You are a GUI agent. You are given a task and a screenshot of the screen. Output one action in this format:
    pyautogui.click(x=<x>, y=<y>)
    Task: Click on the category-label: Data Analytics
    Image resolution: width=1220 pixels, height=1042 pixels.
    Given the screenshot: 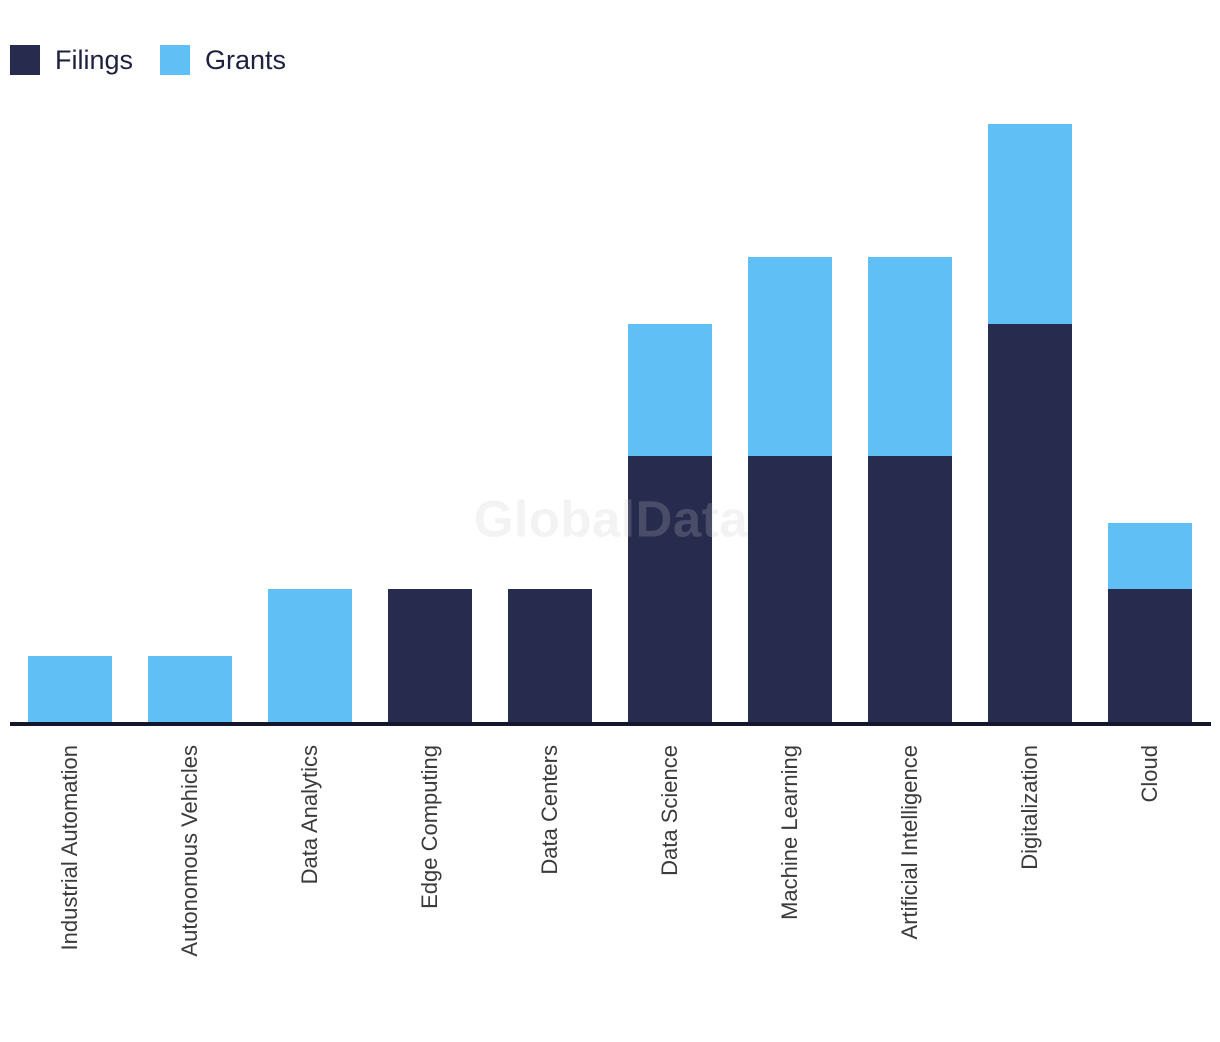 What is the action you would take?
    pyautogui.click(x=309, y=815)
    